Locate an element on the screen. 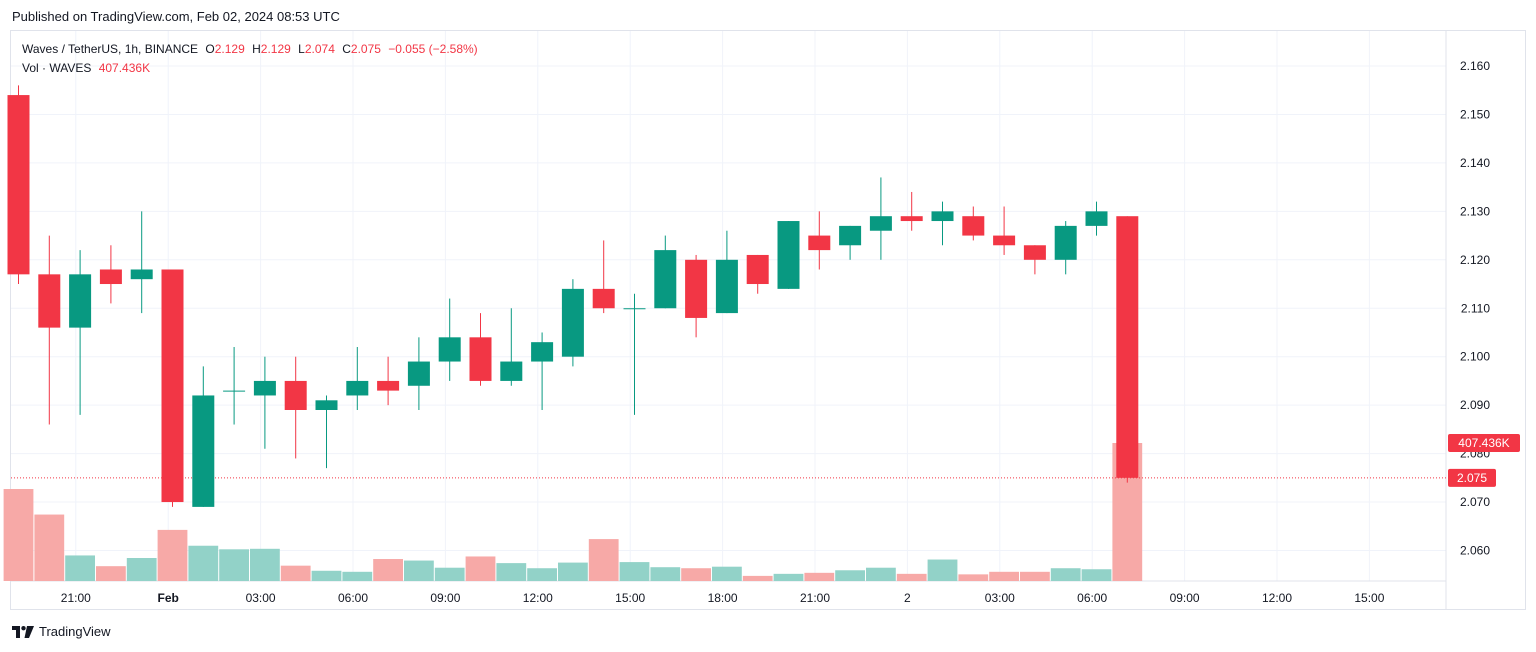 The image size is (1536, 652). close-label: C is located at coordinates (346, 49).